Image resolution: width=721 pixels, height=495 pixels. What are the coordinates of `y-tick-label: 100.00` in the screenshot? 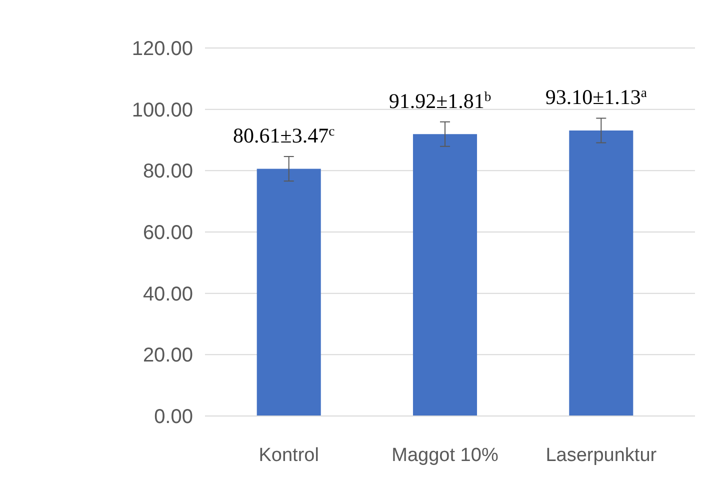 It's located at (162, 110).